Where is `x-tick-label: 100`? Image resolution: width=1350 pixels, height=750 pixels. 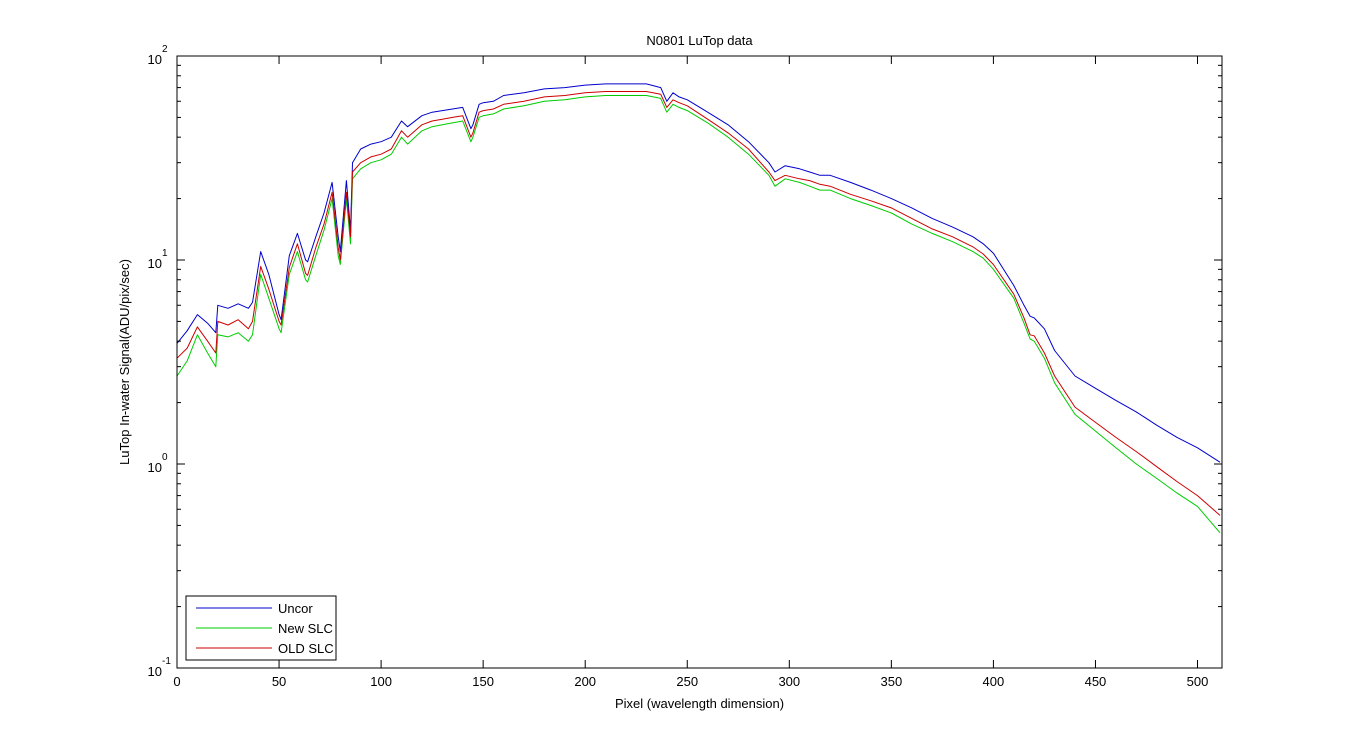
x-tick-label: 100 is located at coordinates (381, 681).